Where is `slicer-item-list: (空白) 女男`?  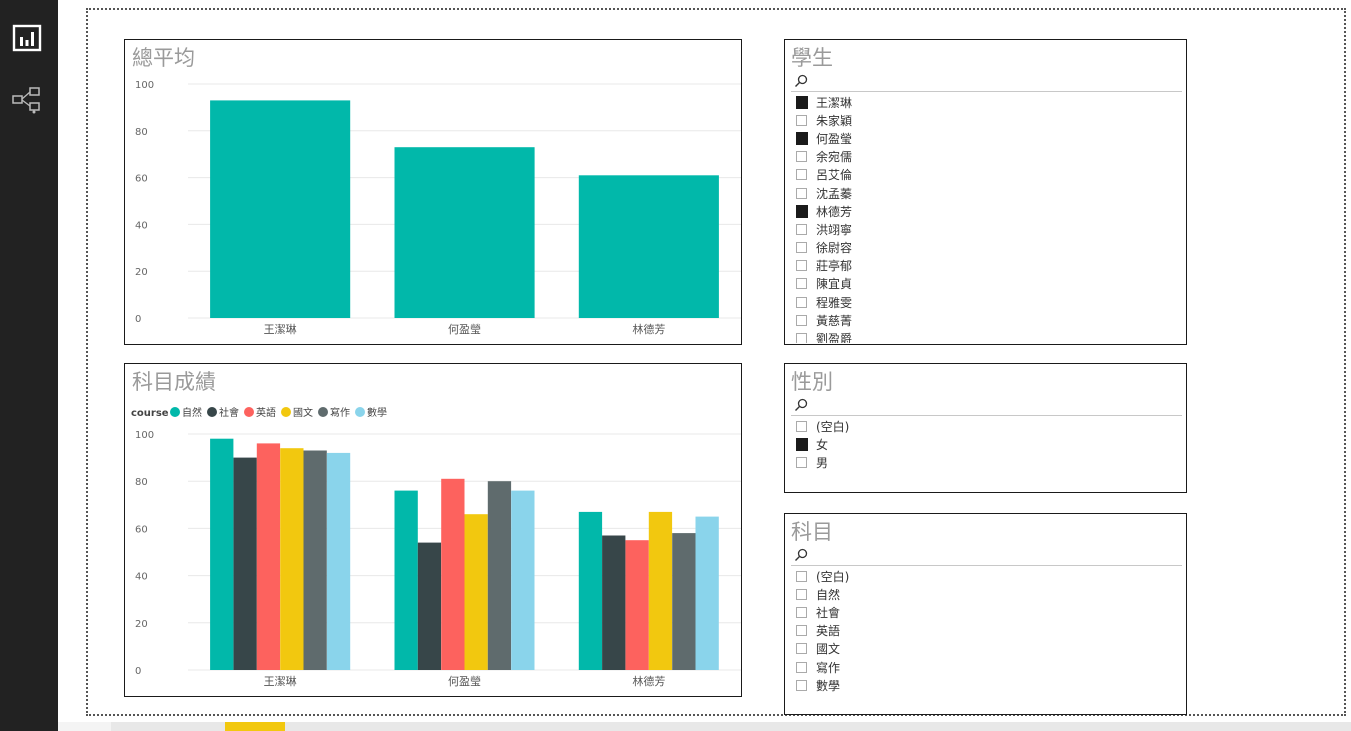 slicer-item-list: (空白) 女男 is located at coordinates (991, 454).